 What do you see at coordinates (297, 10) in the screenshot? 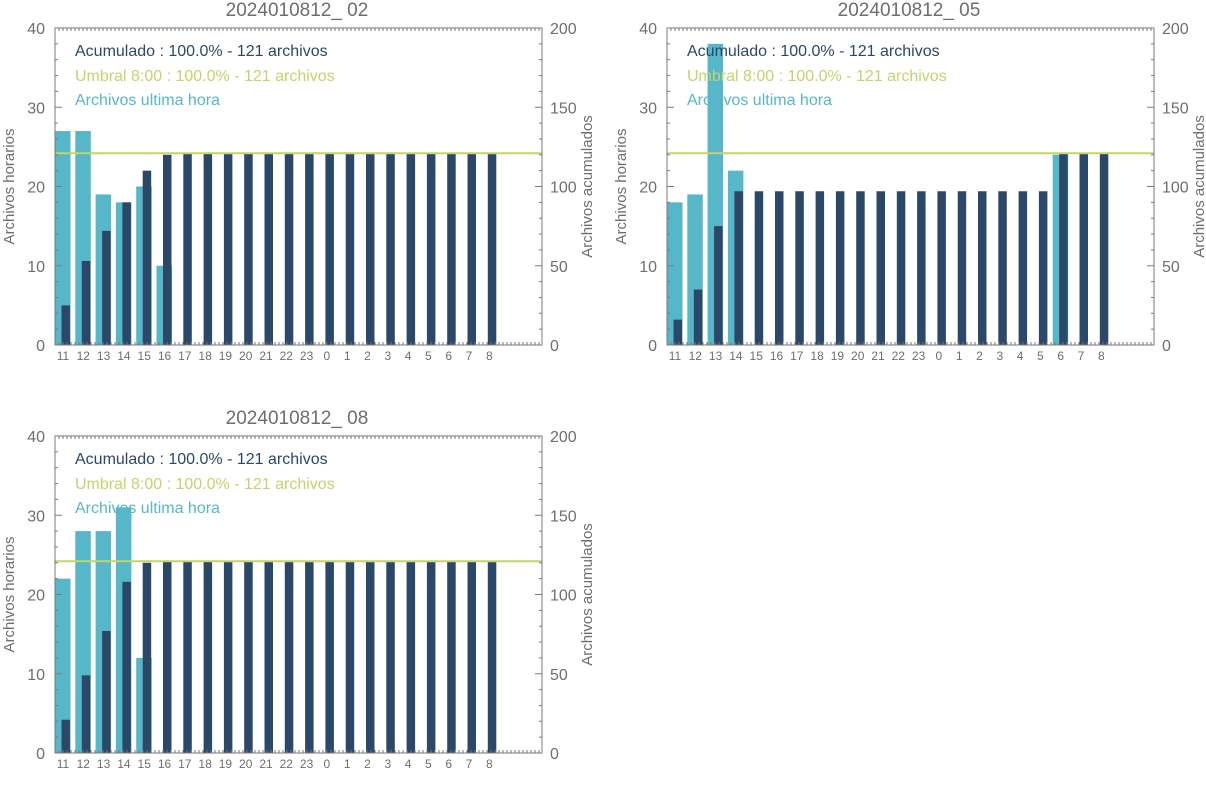
I see `chart-title: 2024010812_ 02` at bounding box center [297, 10].